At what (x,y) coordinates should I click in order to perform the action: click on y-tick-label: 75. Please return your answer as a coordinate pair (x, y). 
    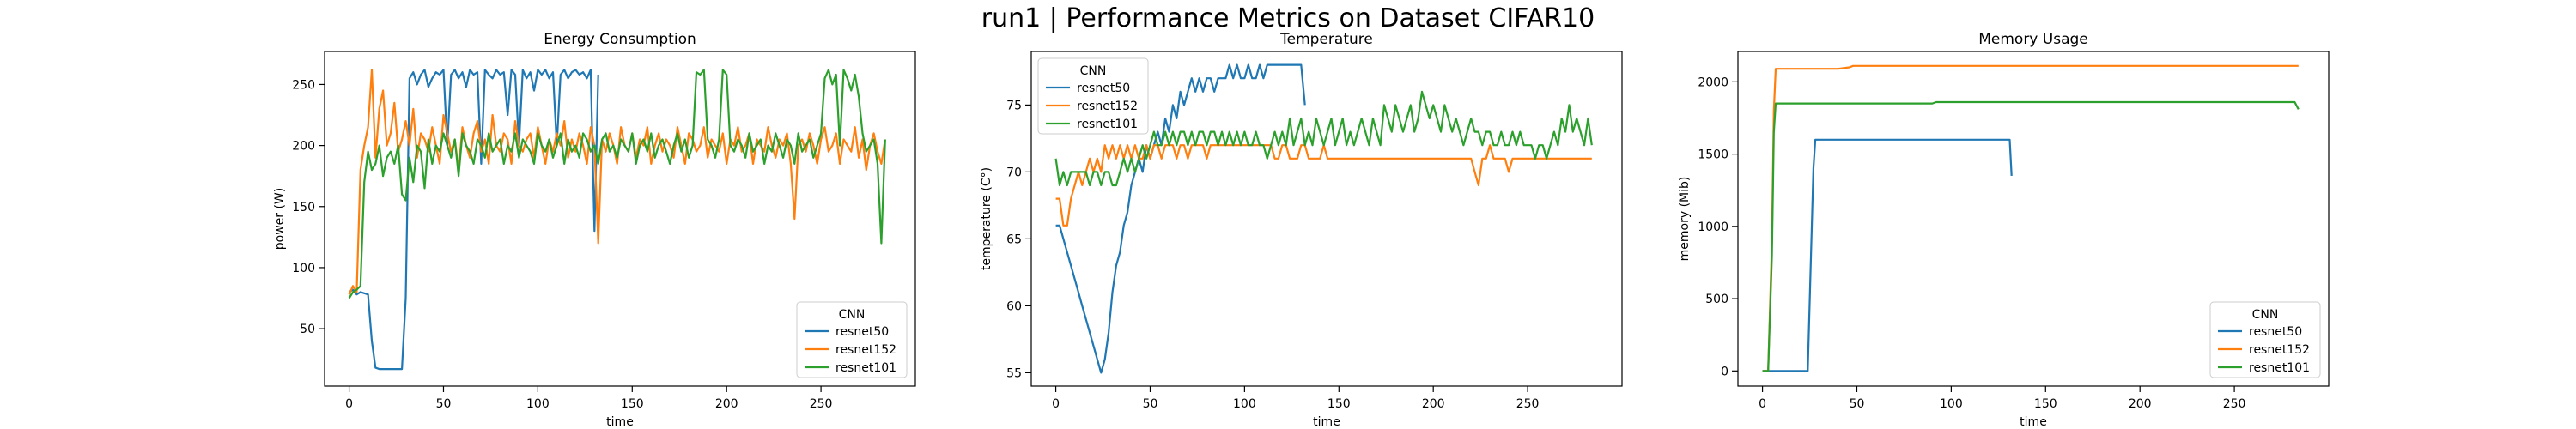
    Looking at the image, I should click on (1014, 105).